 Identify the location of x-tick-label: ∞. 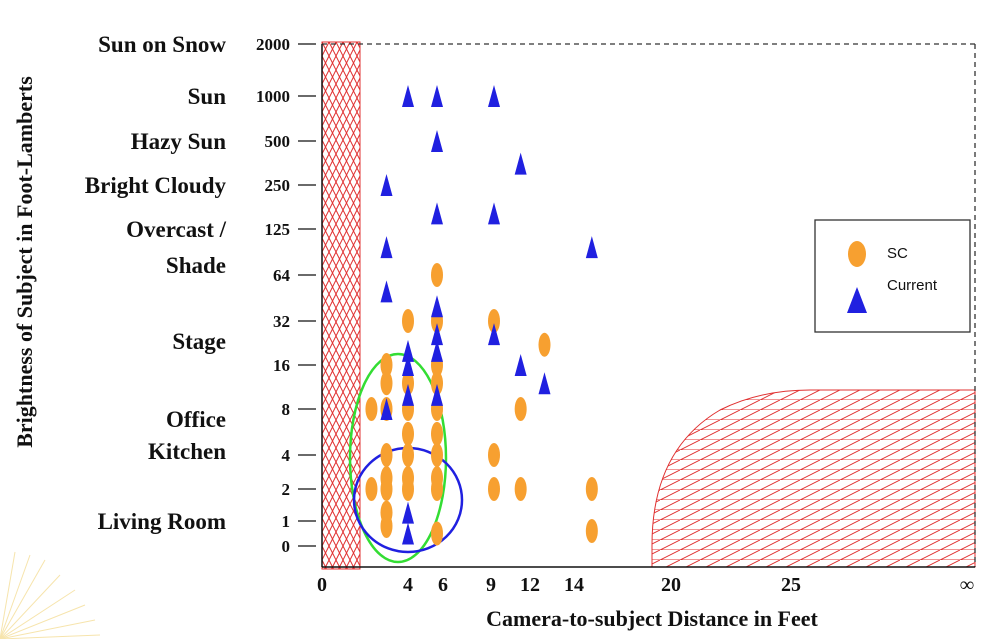
(967, 585).